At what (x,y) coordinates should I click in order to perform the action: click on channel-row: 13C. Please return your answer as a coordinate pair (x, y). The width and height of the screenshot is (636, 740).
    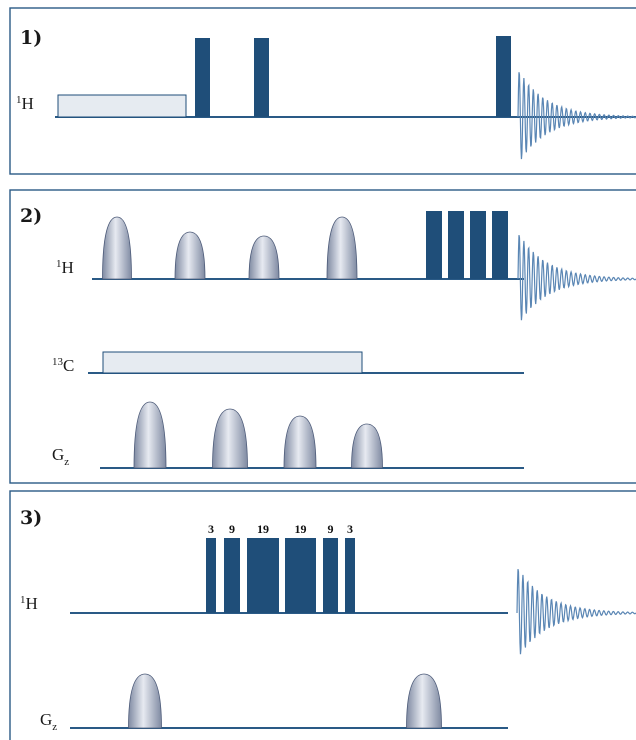
    Looking at the image, I should click on (288, 363).